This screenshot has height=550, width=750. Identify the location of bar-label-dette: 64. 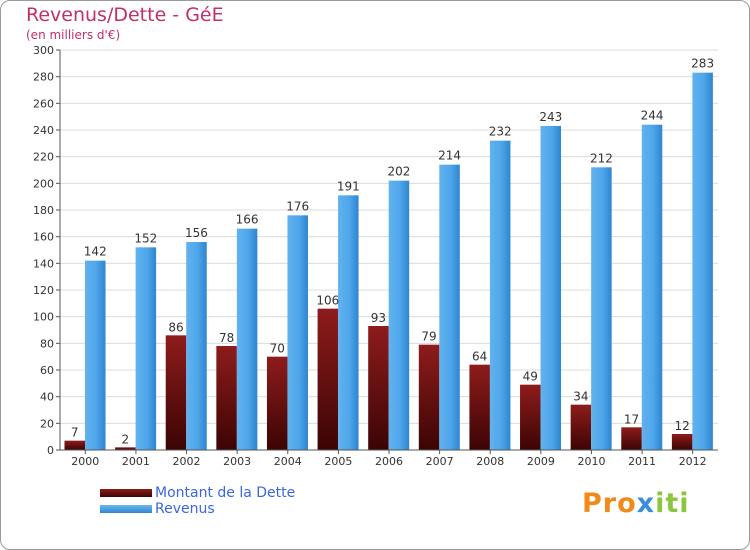
(479, 357).